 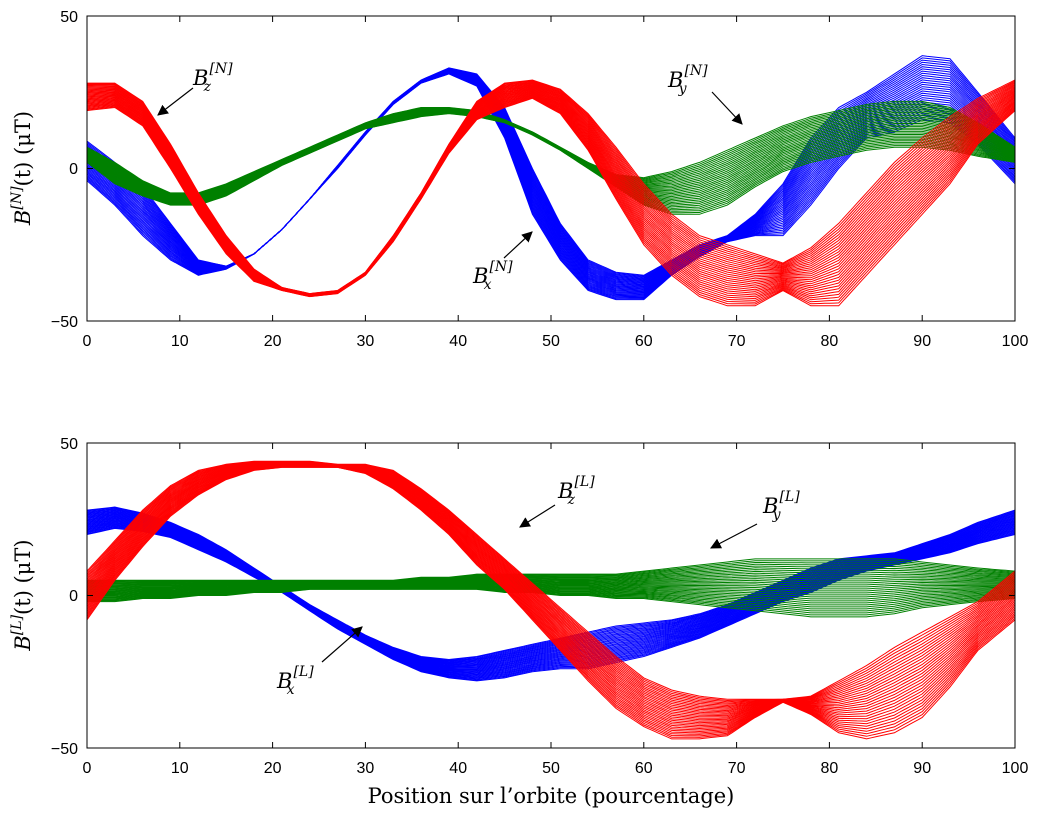 What do you see at coordinates (687, 80) in the screenshot?
I see `svg-text:B[N]y: B[N] y` at bounding box center [687, 80].